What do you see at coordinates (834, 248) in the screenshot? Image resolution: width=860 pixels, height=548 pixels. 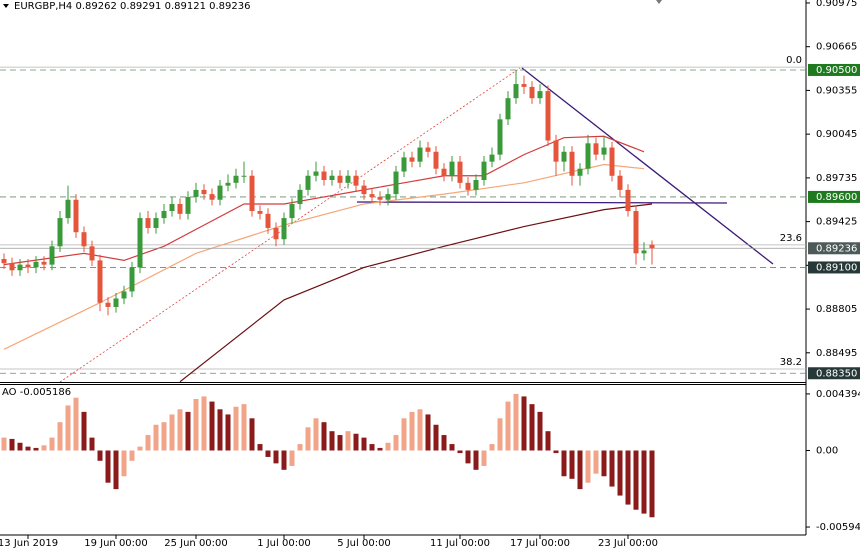 I see `current-price-box` at bounding box center [834, 248].